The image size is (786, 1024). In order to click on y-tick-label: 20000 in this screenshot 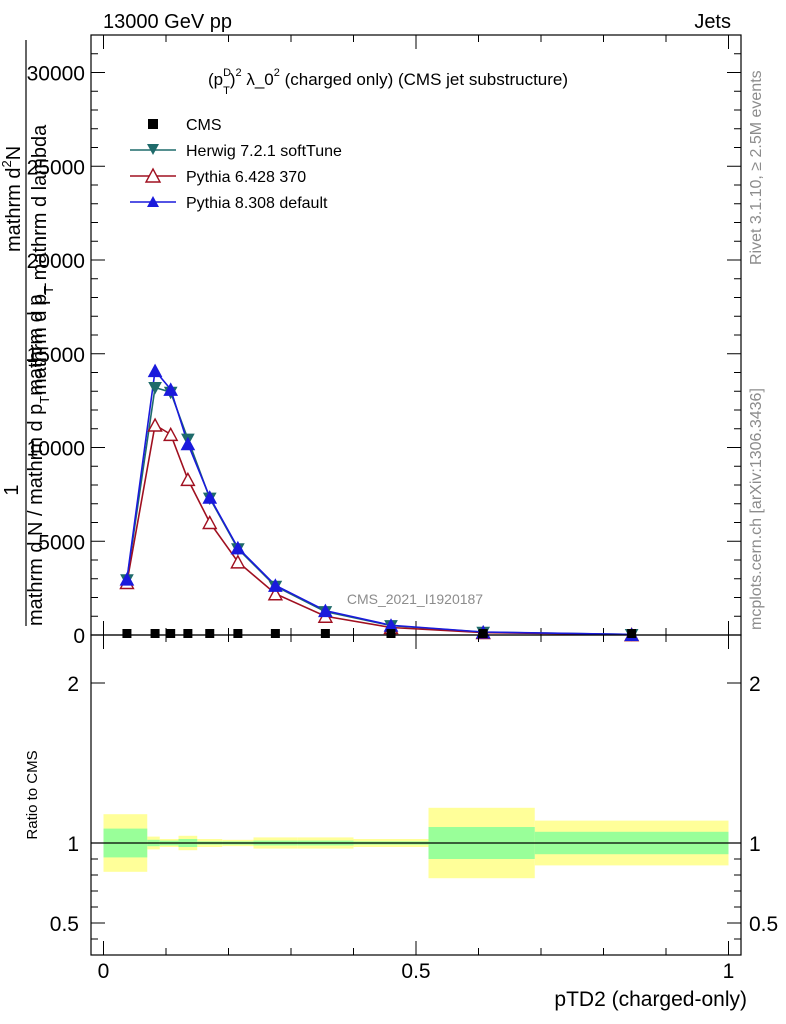, I will do `click(56, 261)`.